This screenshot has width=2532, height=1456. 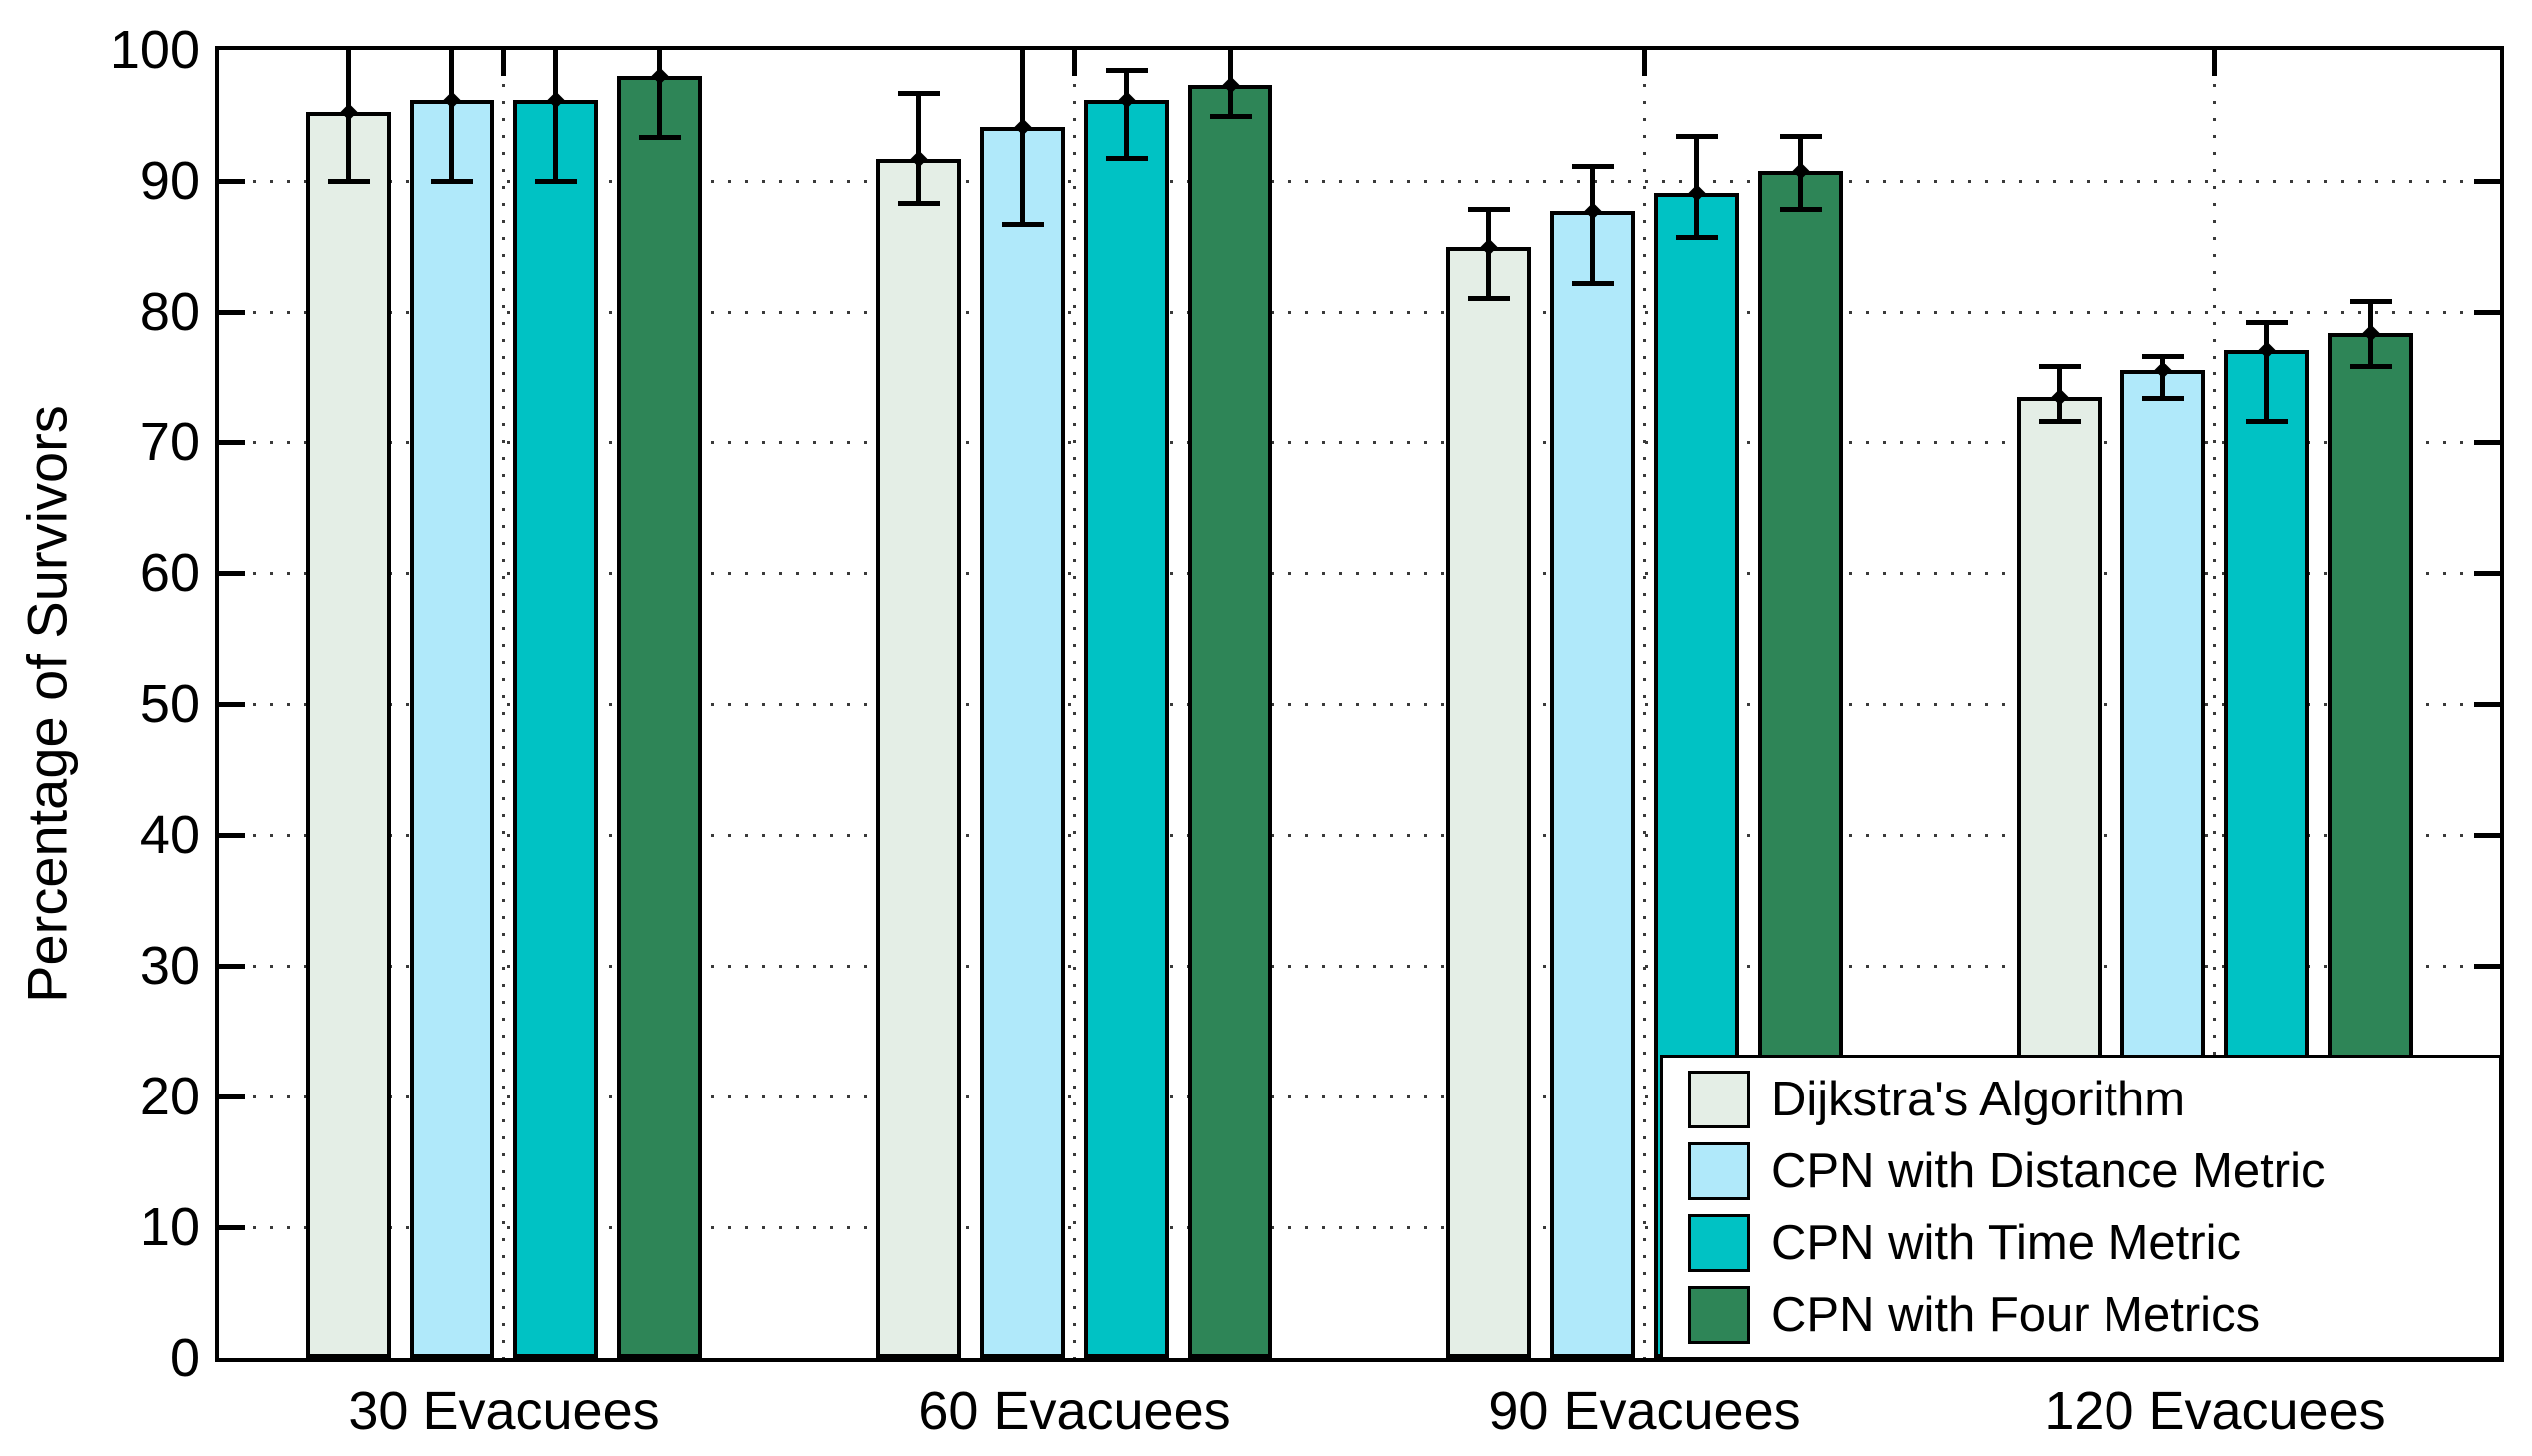 What do you see at coordinates (504, 1411) in the screenshot?
I see `x-tick-label-group-1: 30 Evacuees` at bounding box center [504, 1411].